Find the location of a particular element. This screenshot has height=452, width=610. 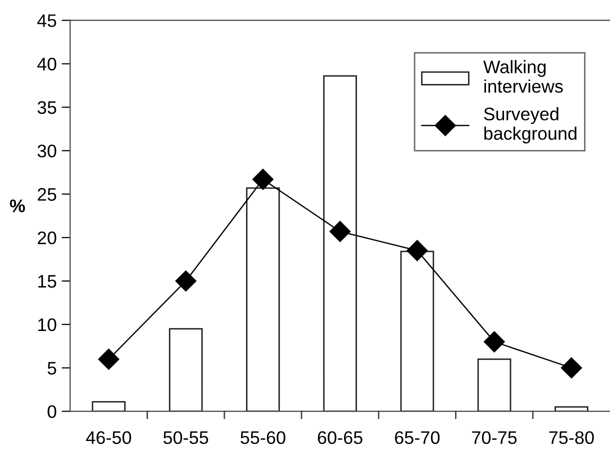

y-tick-label: 25 is located at coordinates (47, 194).